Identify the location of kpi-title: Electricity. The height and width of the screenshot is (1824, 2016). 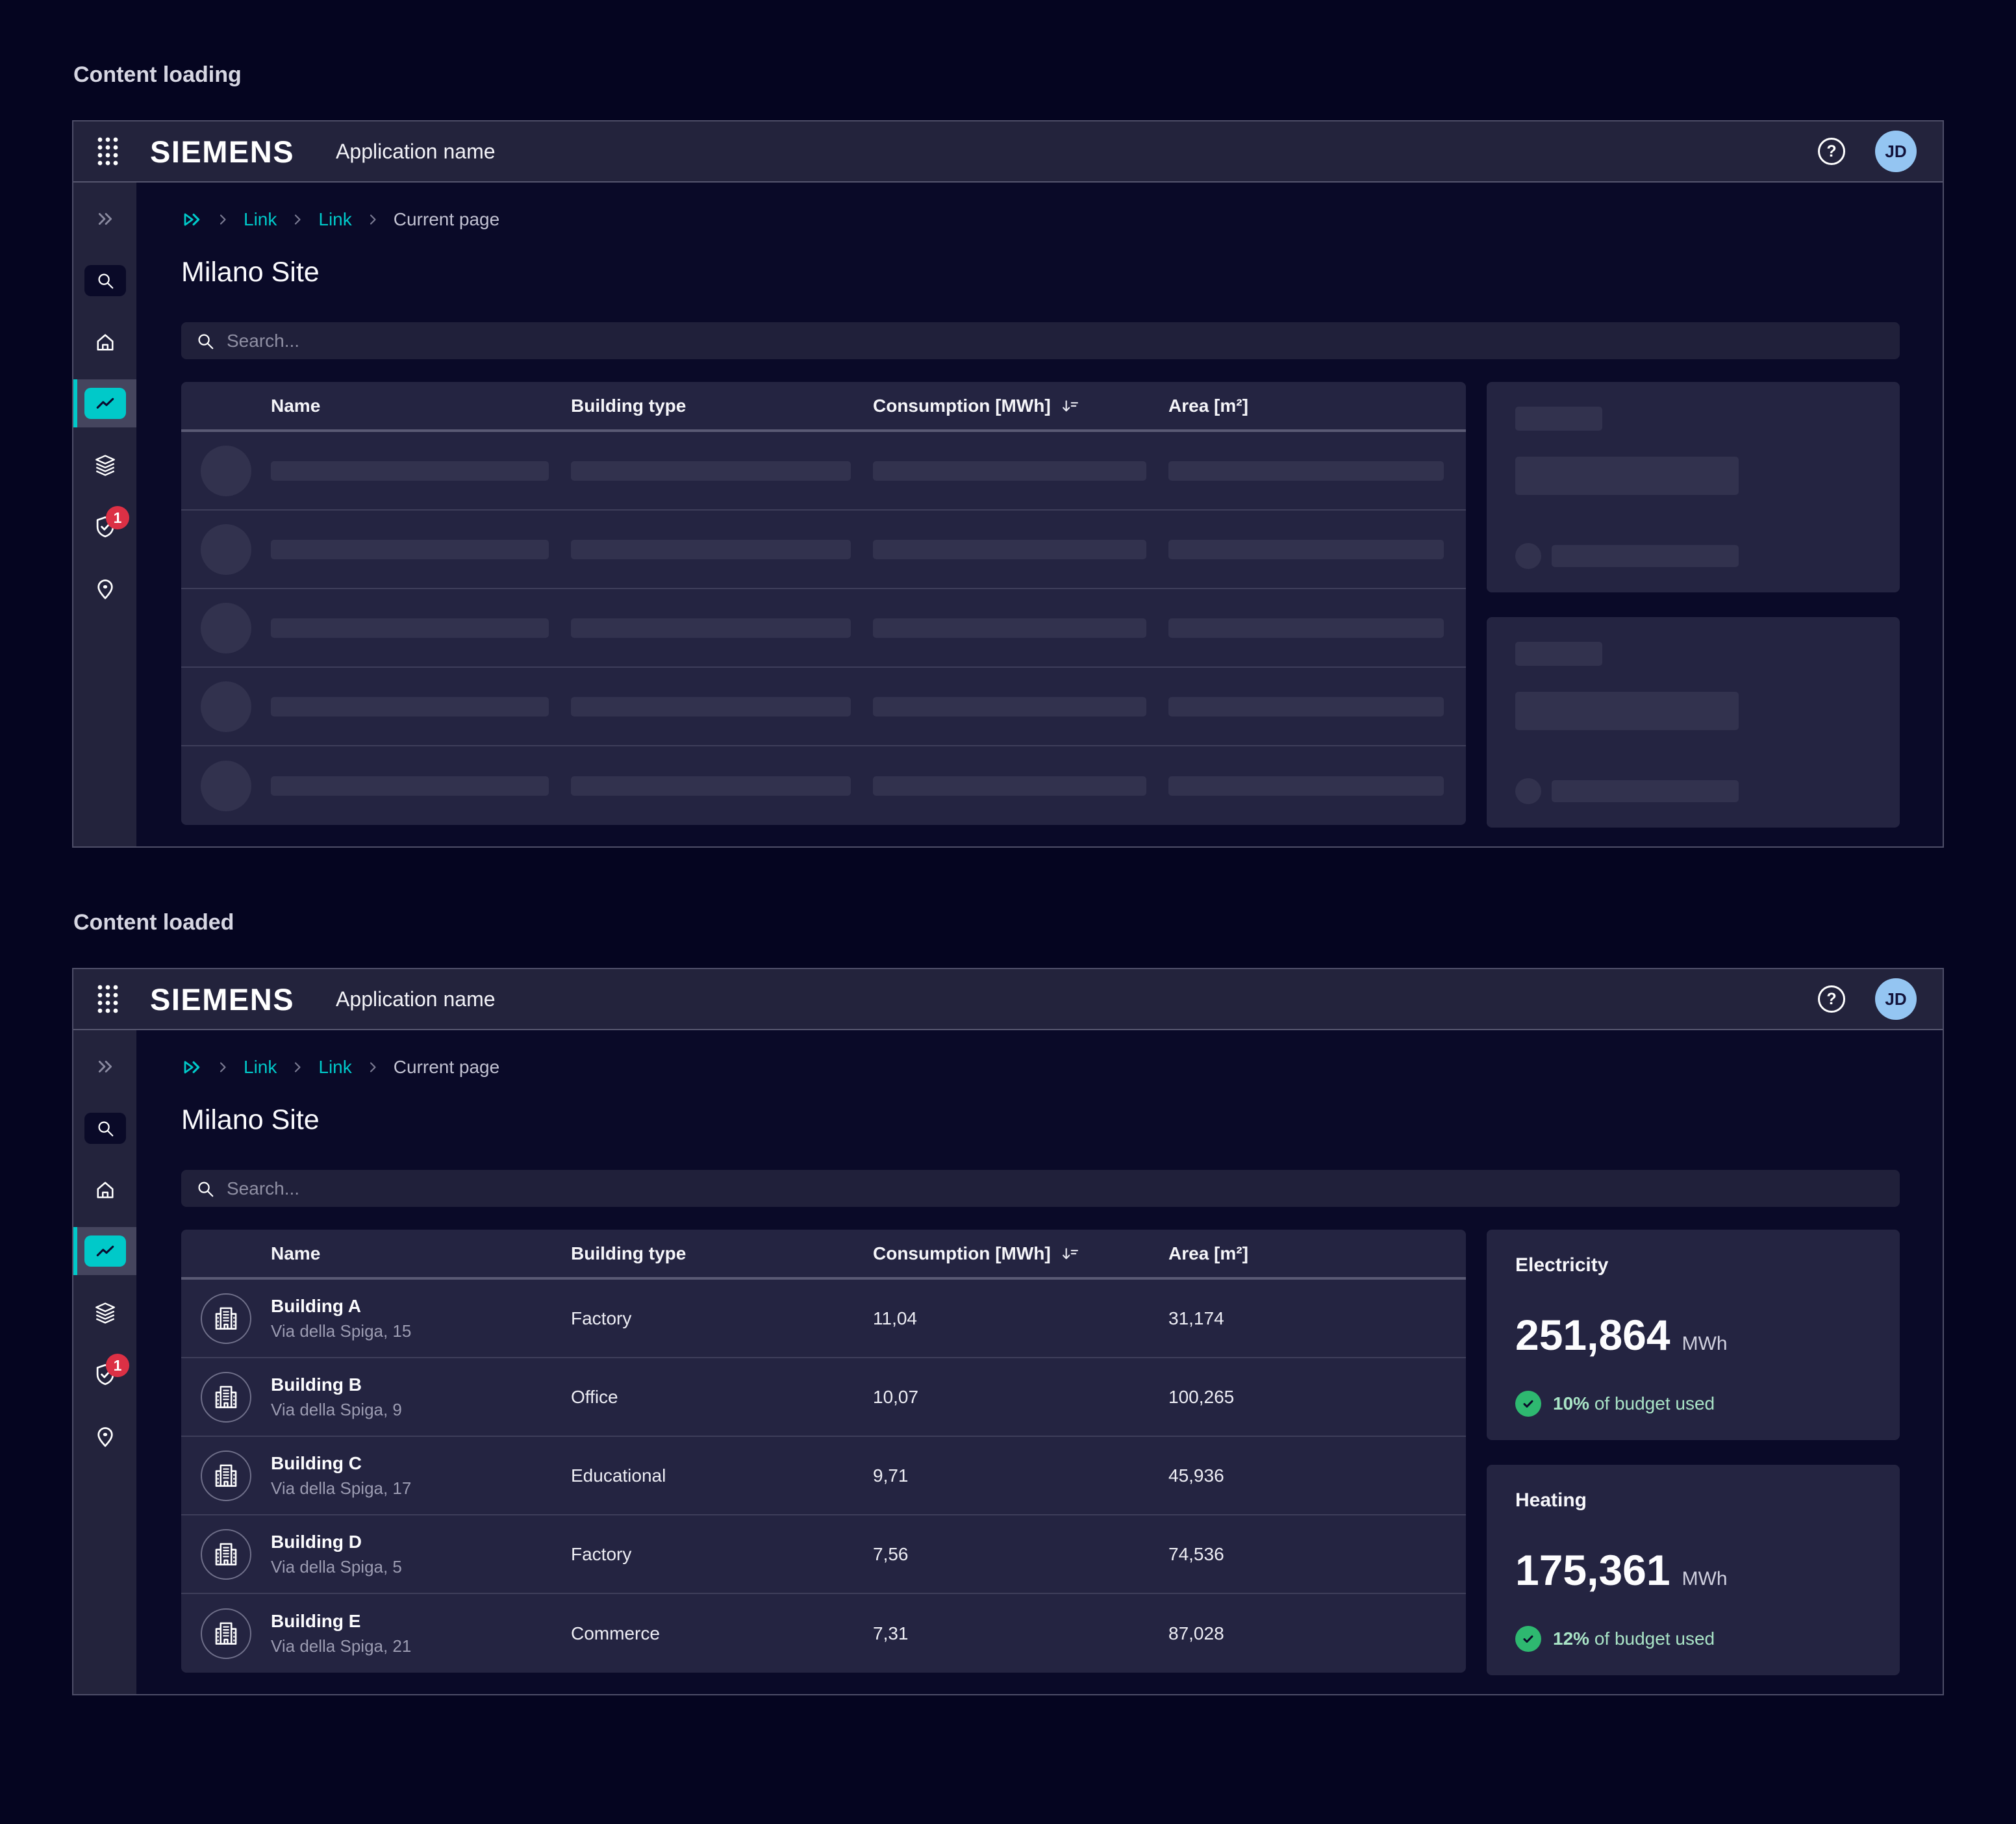
(1562, 1265).